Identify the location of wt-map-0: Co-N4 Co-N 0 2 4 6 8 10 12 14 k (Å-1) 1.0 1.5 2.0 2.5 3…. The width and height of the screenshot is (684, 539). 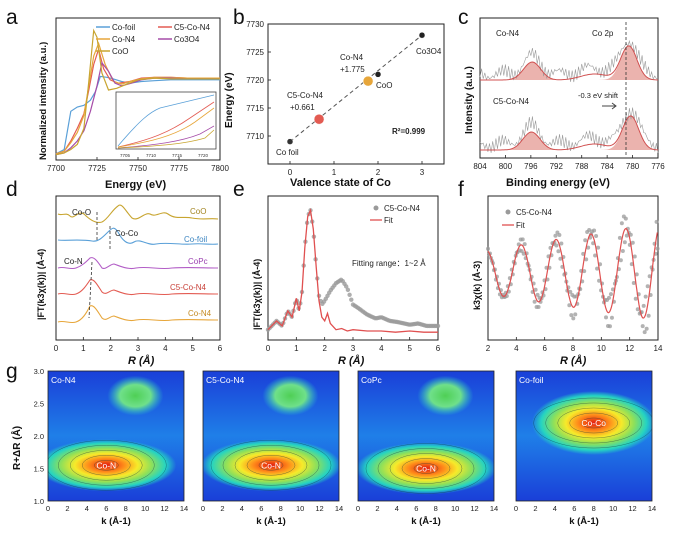
(111, 447).